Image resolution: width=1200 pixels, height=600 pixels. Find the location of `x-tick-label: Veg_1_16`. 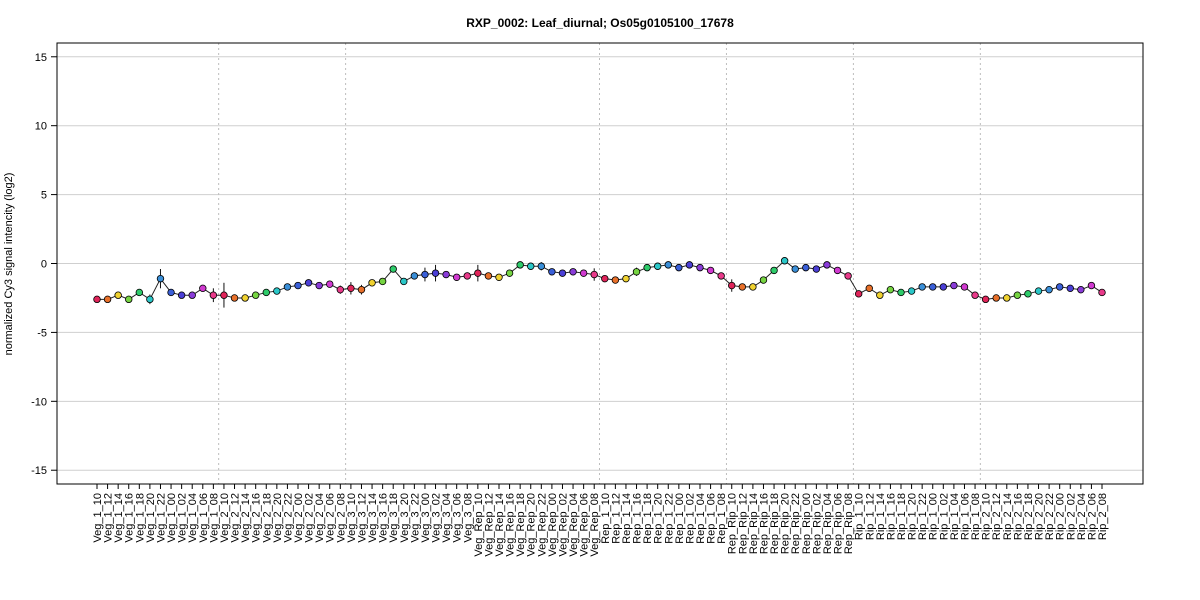

x-tick-label: Veg_1_16 is located at coordinates (130, 518).